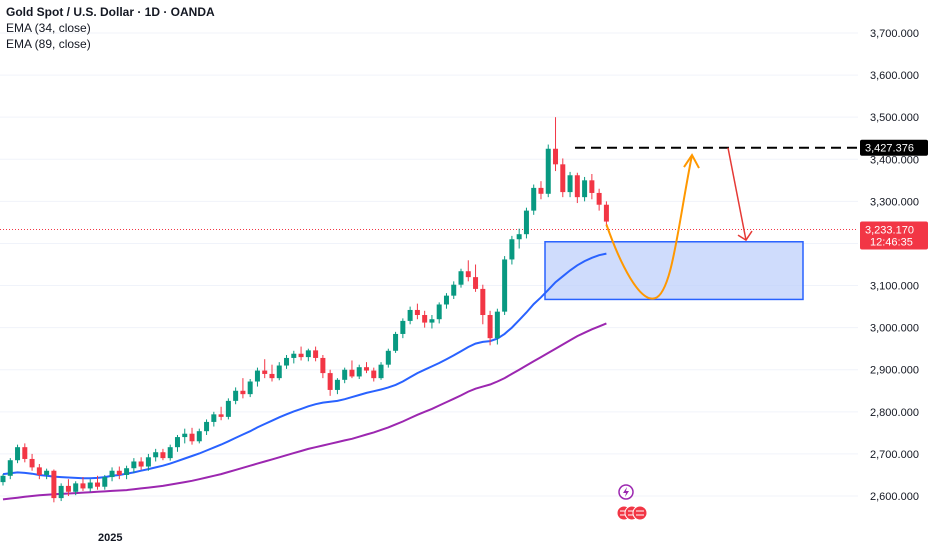 The width and height of the screenshot is (932, 550). I want to click on projection-up-arrowhead, so click(691, 161).